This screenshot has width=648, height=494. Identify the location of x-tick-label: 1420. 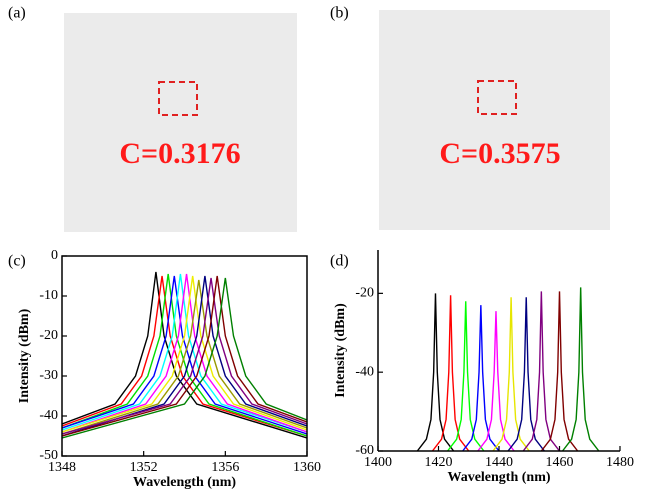
(439, 462).